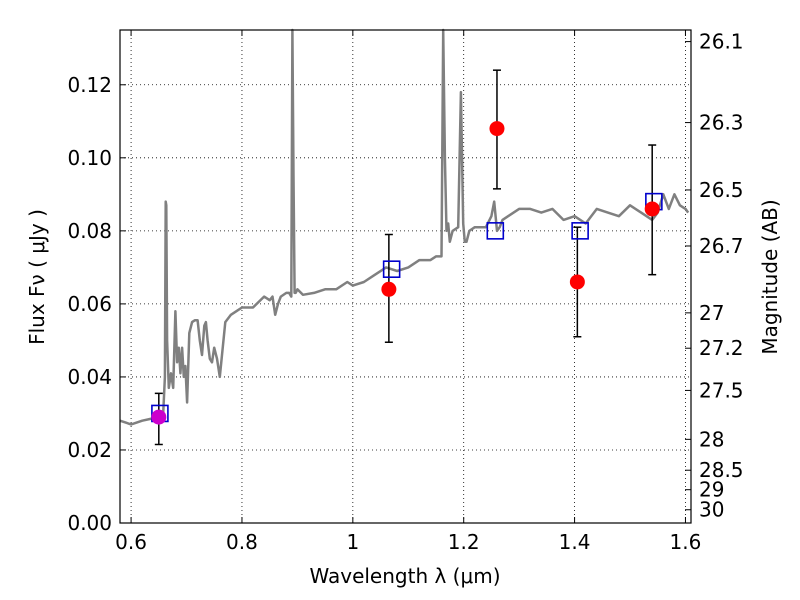  I want to click on x-tick-label: 0.8, so click(242, 542).